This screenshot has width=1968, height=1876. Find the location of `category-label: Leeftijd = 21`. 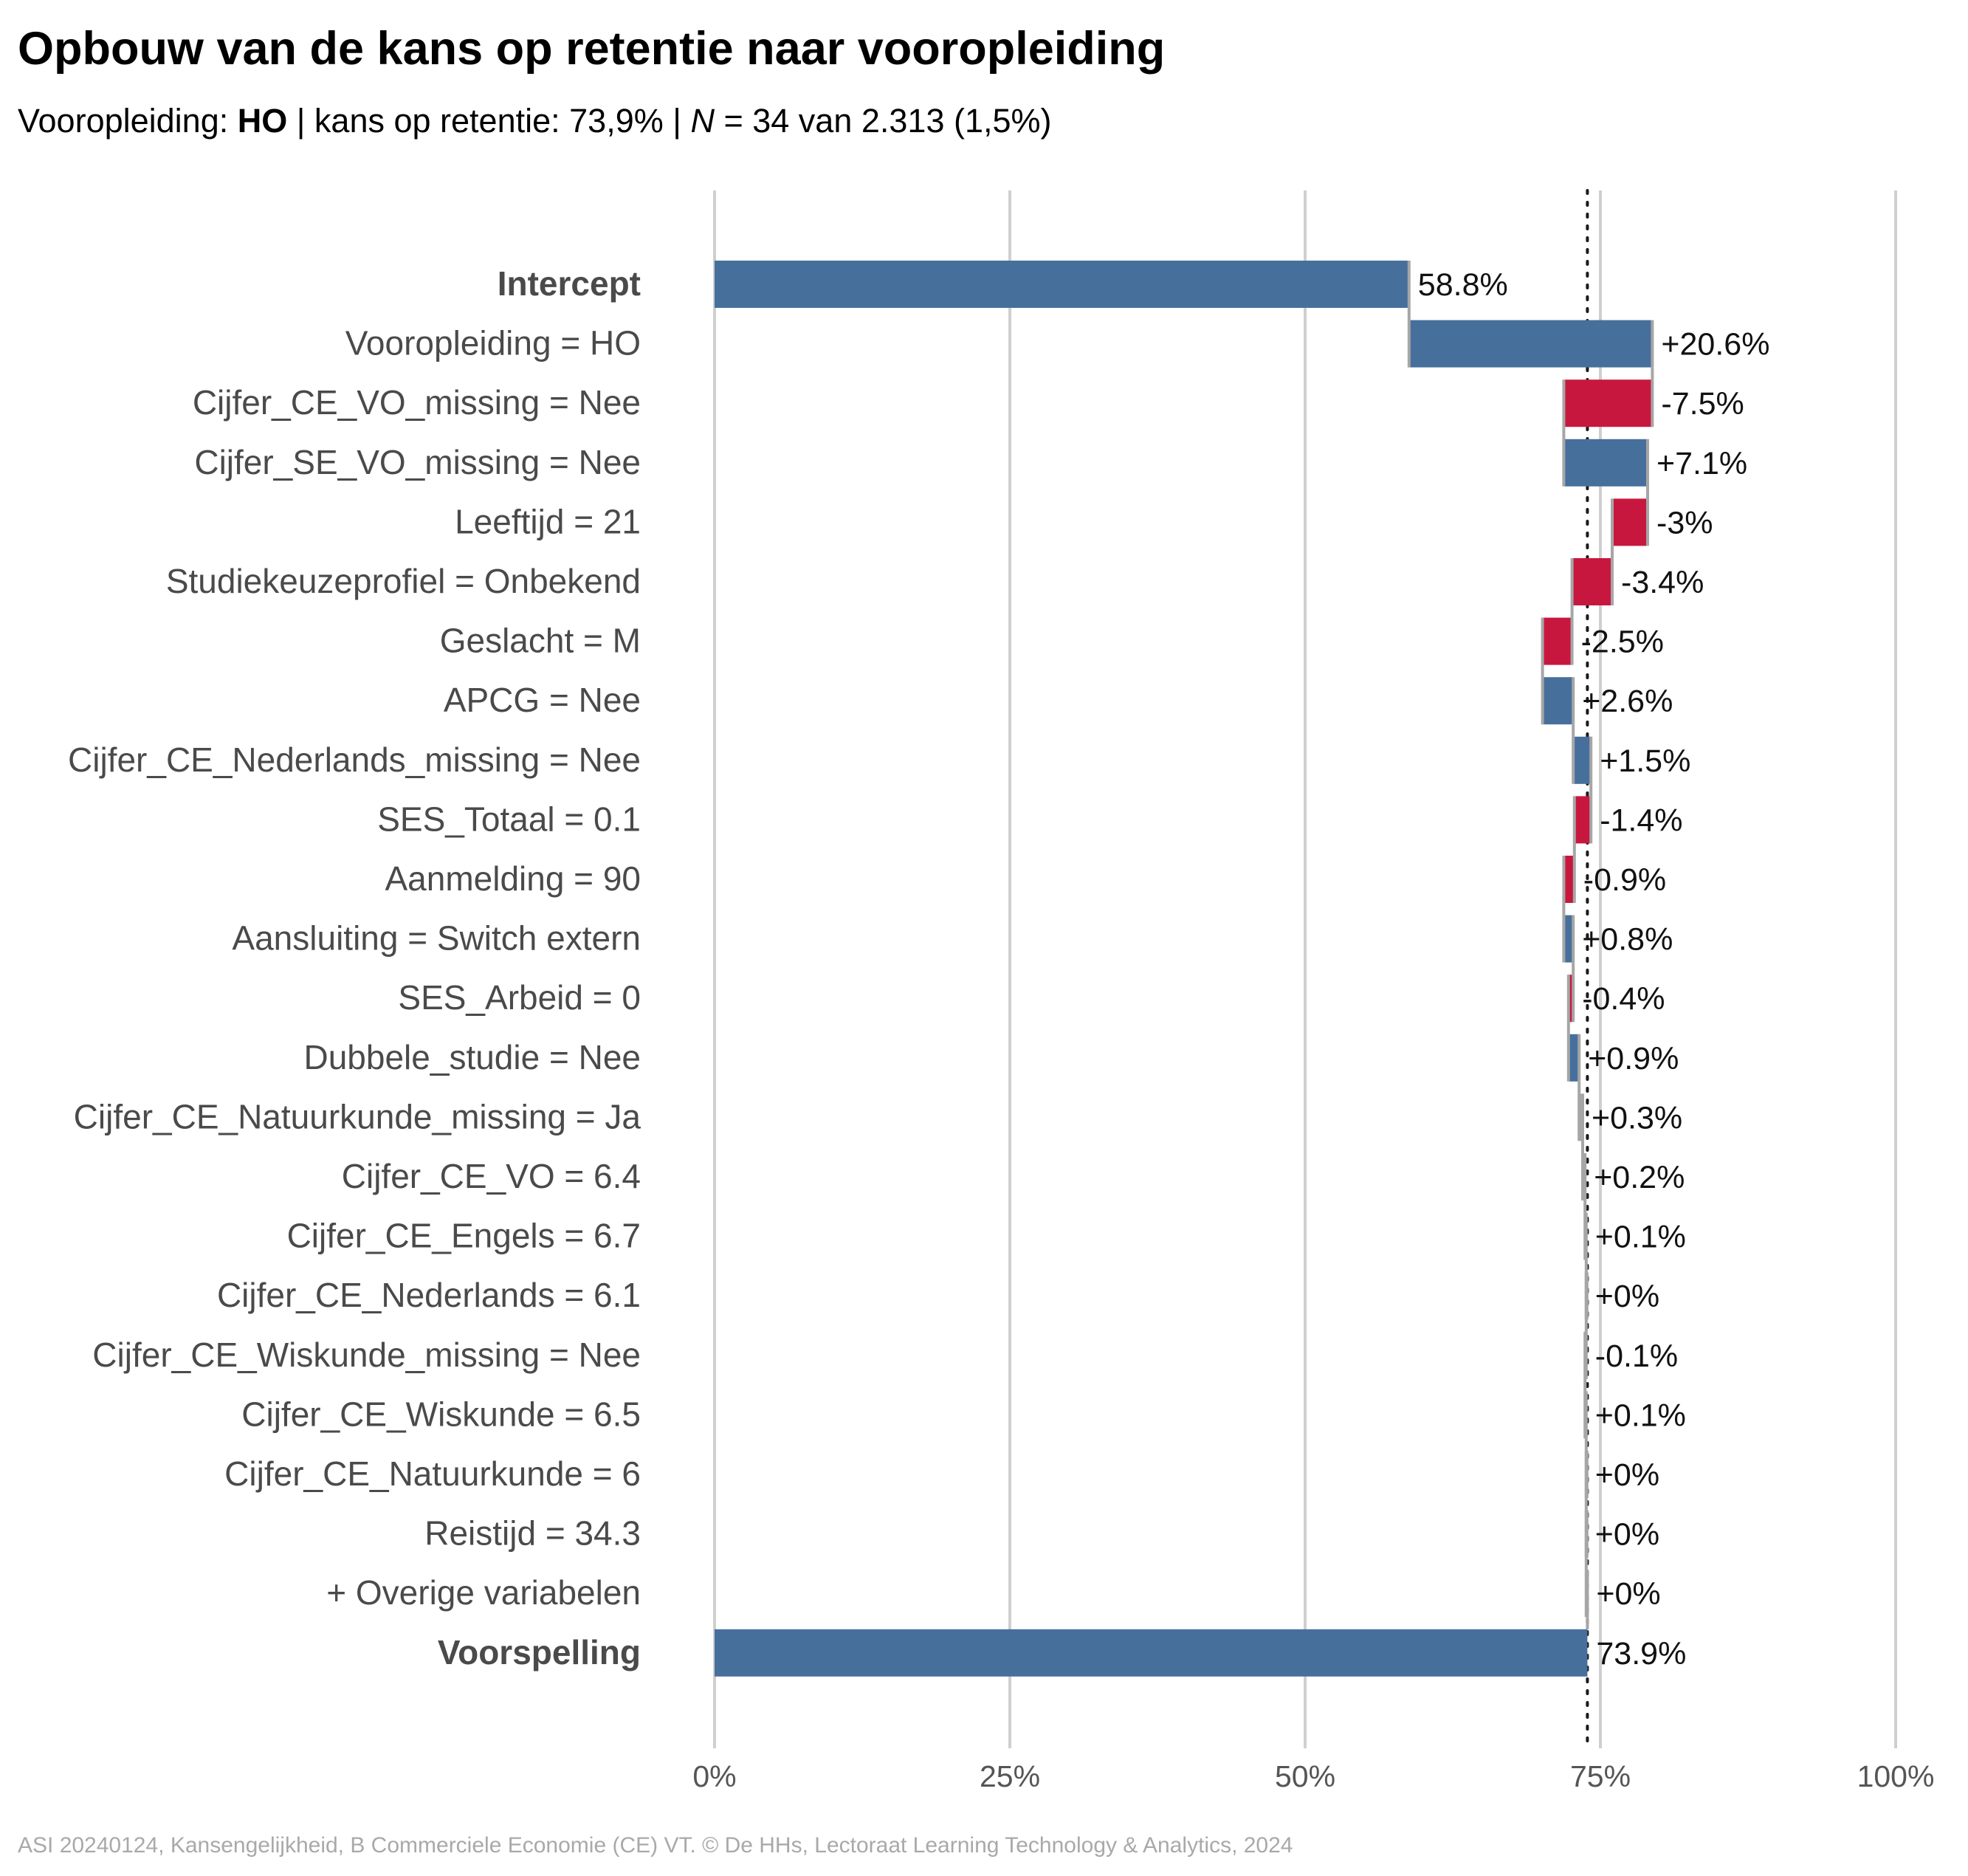

category-label: Leeftijd = 21 is located at coordinates (548, 521).